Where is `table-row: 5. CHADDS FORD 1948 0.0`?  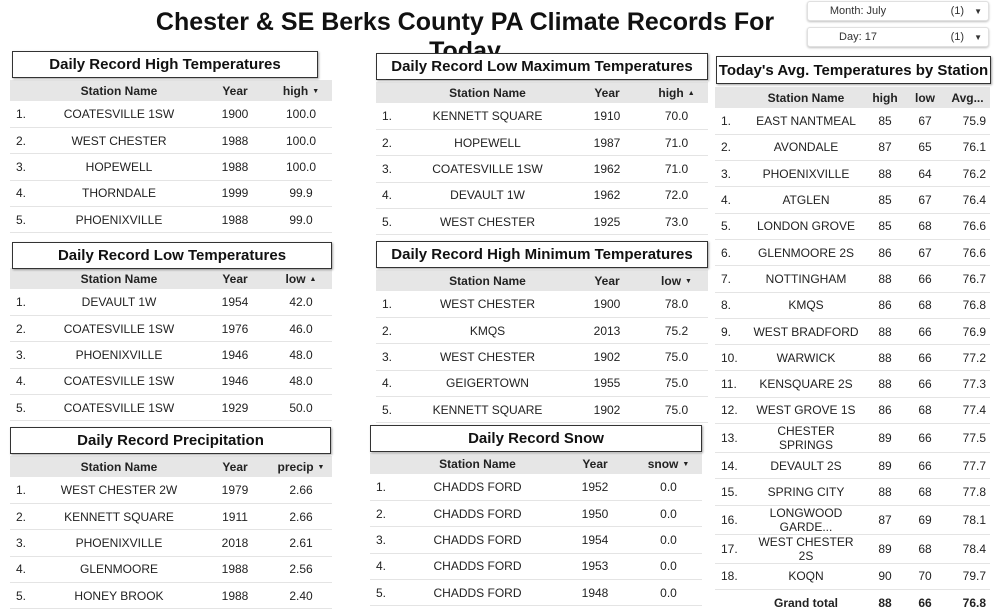 table-row: 5. CHADDS FORD 1948 0.0 is located at coordinates (536, 593).